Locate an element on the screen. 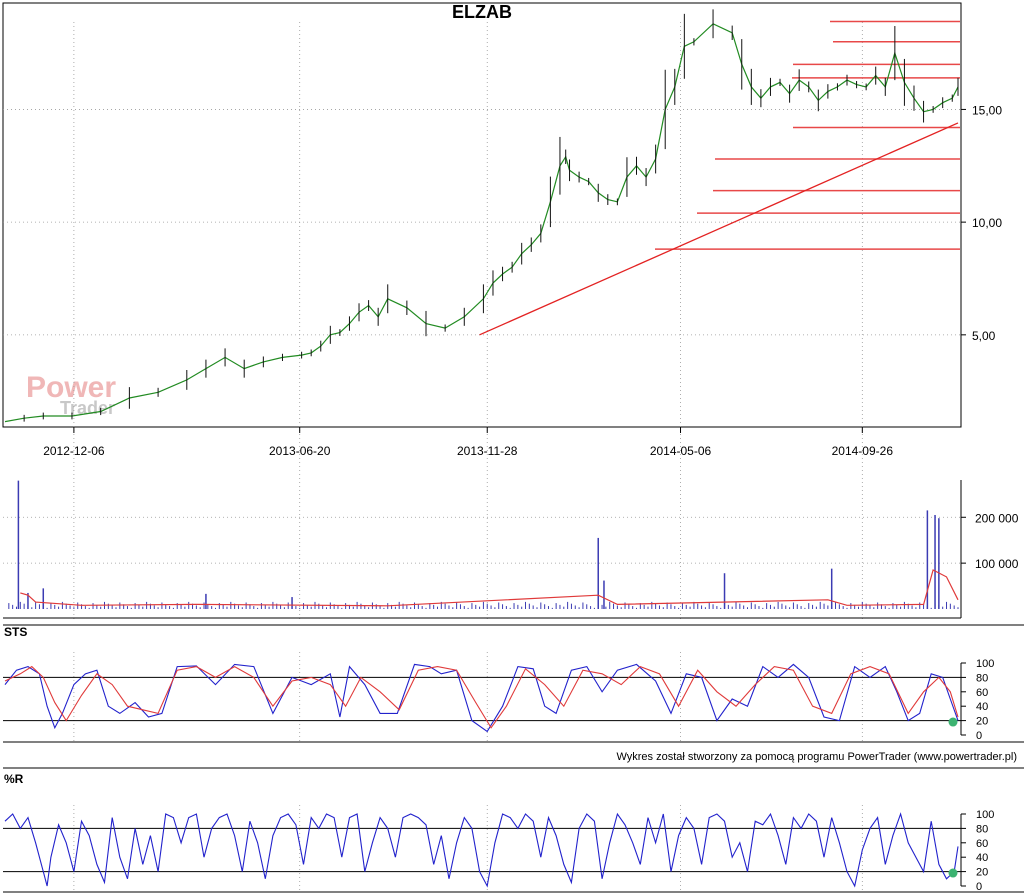  date-tick-label: 2013-06-20 is located at coordinates (300, 451).